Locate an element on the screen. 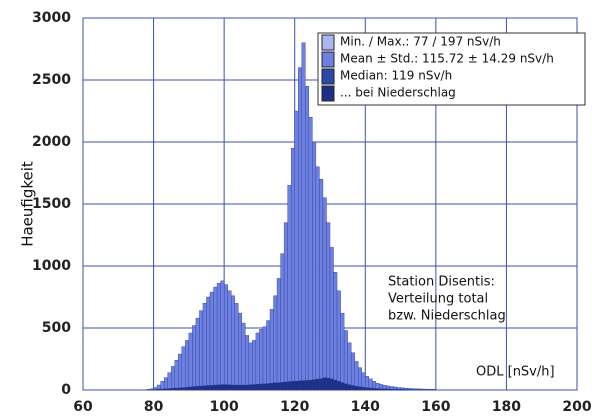  annotation: bzw. Niederschlag is located at coordinates (447, 316).